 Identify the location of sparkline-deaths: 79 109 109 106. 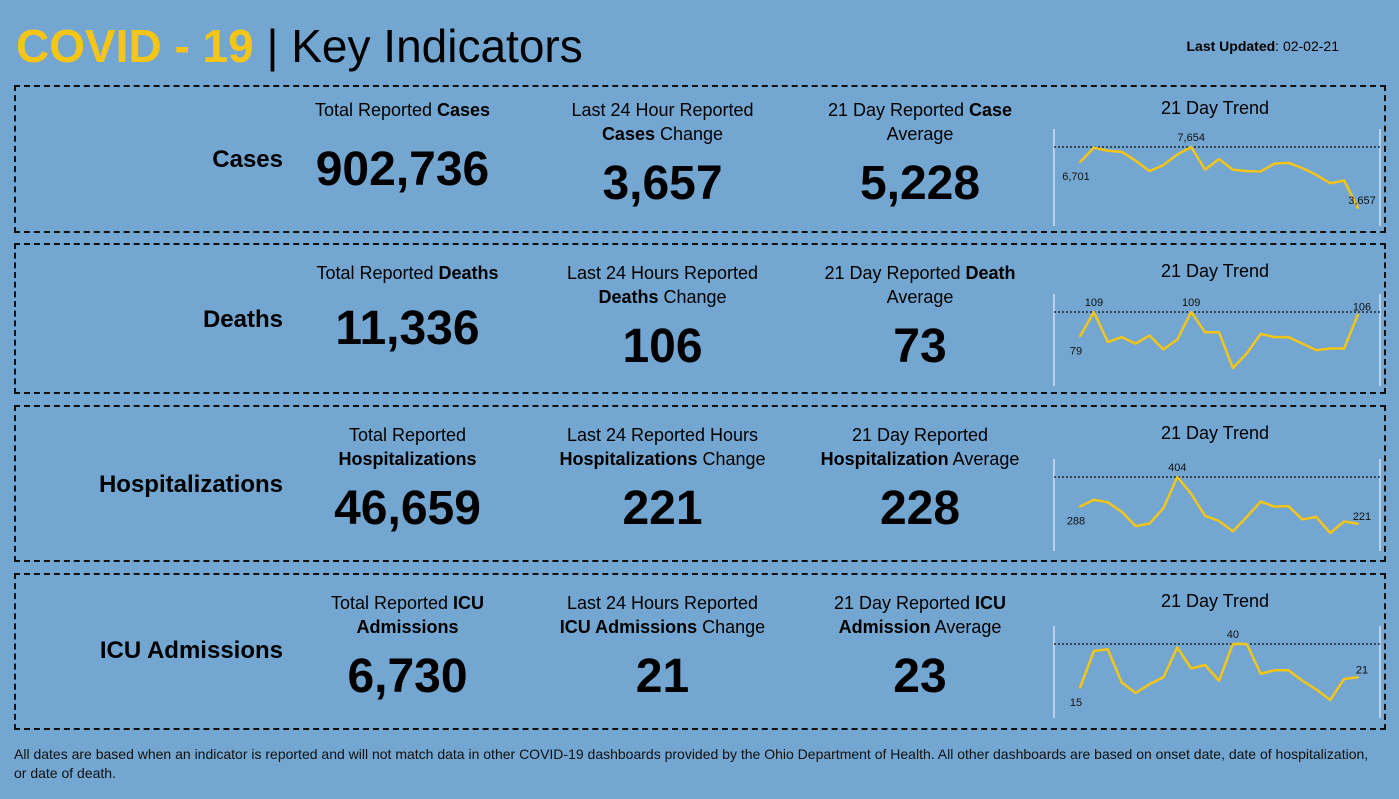
(1217, 340).